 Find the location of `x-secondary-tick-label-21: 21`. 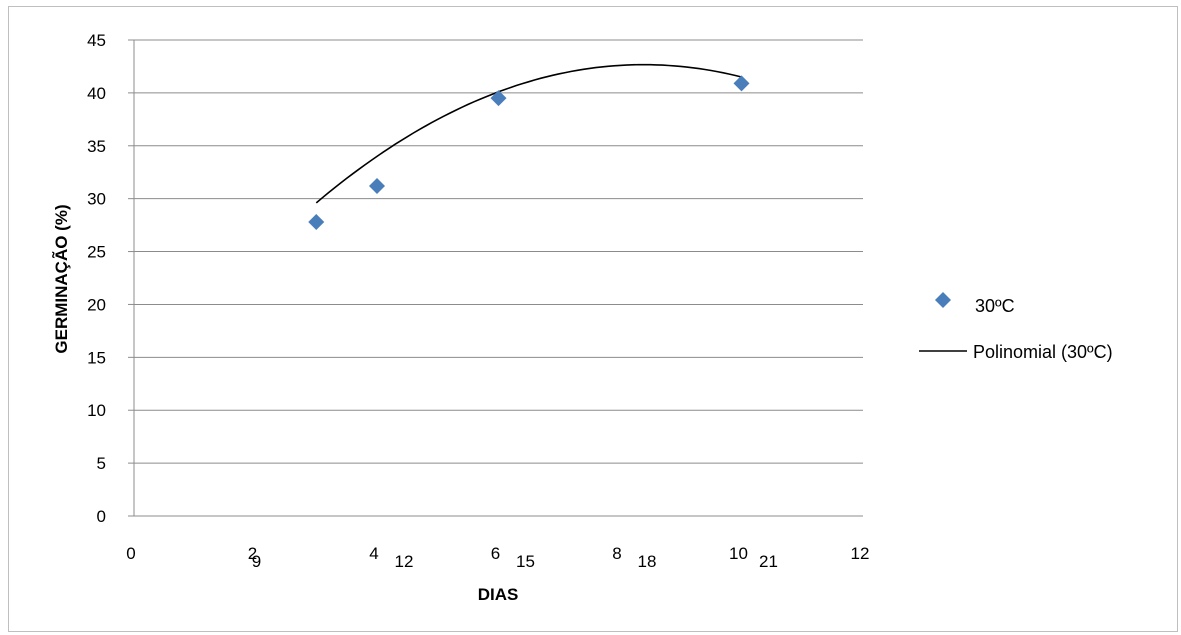

x-secondary-tick-label-21: 21 is located at coordinates (768, 561).